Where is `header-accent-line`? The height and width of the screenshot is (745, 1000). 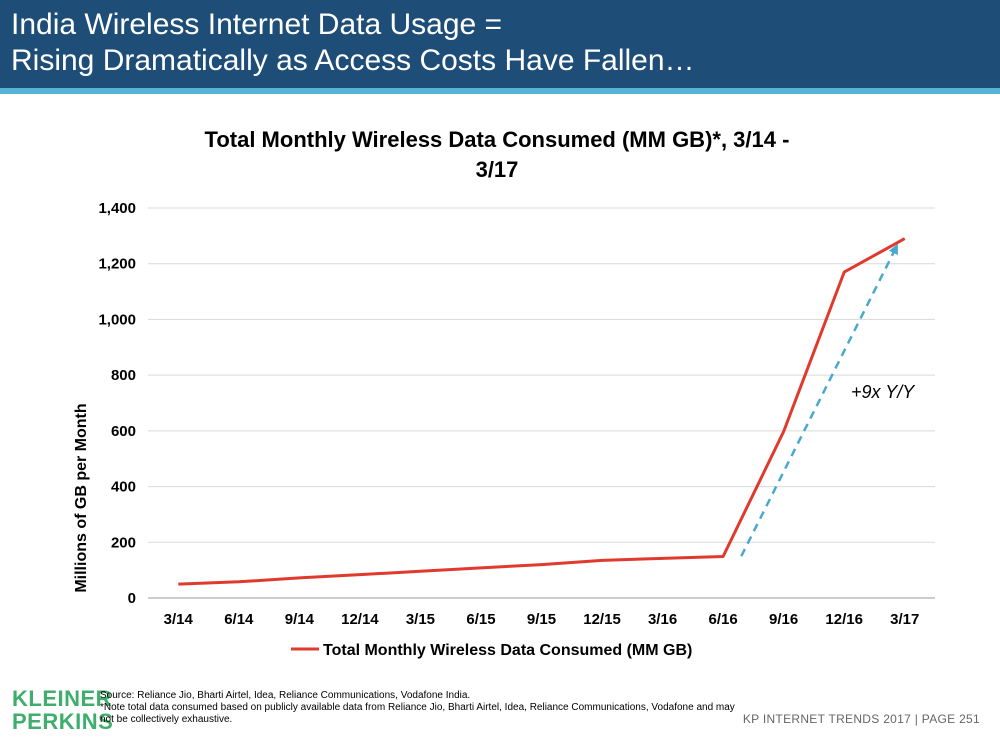 header-accent-line is located at coordinates (500, 91).